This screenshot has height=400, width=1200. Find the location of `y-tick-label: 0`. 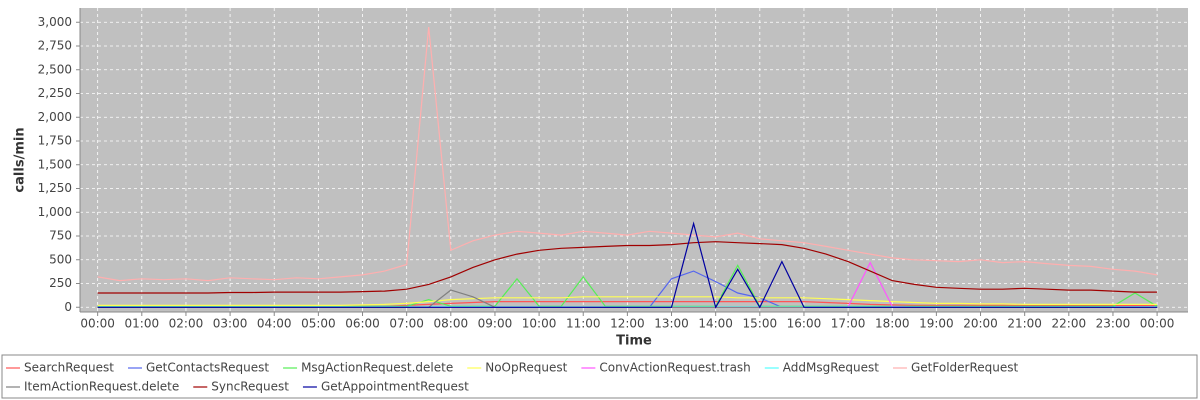

y-tick-label: 0 is located at coordinates (68, 307).